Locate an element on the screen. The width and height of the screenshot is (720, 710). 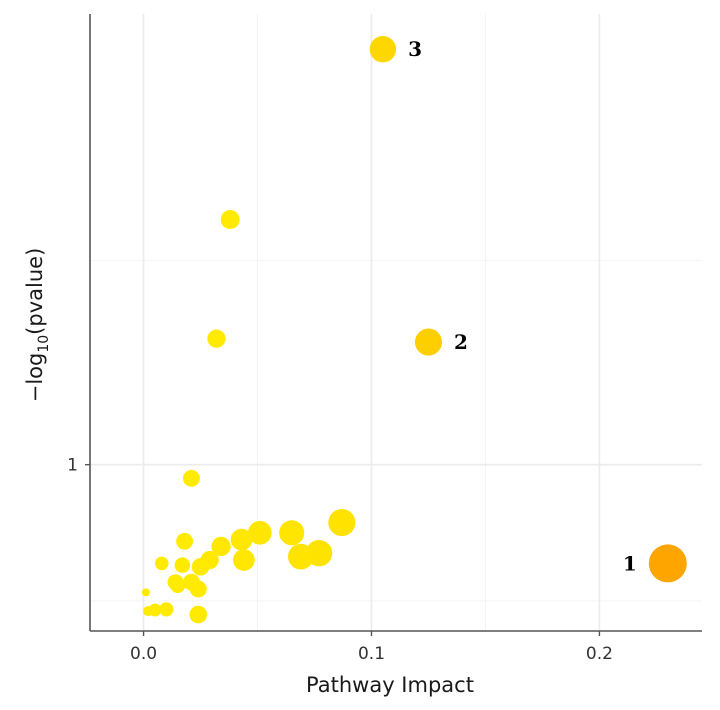
point-label-3: 3 is located at coordinates (415, 49).